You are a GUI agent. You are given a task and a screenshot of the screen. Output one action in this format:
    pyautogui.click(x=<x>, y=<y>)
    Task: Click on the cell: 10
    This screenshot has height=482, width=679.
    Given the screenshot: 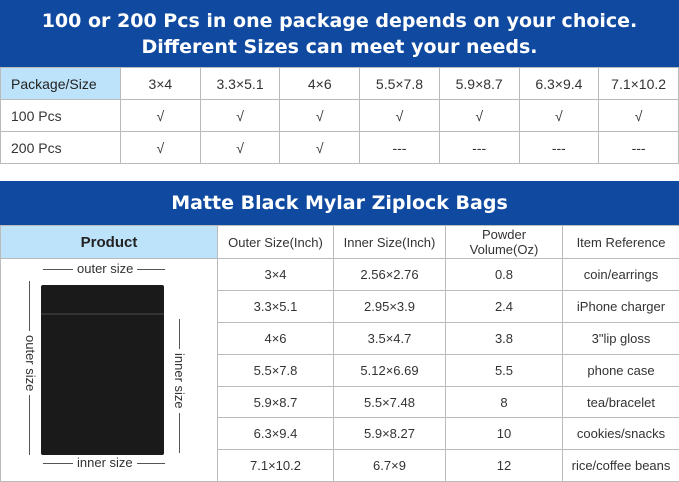 What is the action you would take?
    pyautogui.click(x=504, y=434)
    